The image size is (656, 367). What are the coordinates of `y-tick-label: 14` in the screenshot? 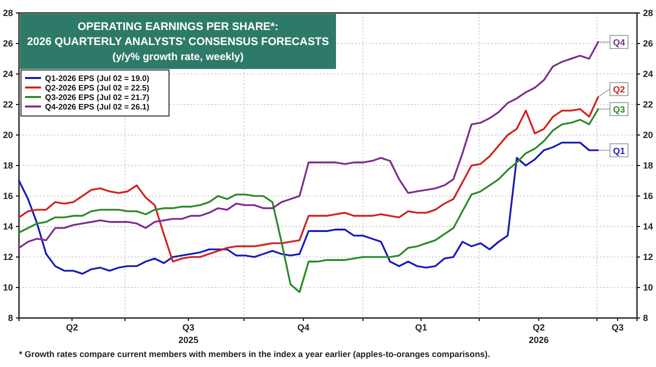 It's located at (7, 226).